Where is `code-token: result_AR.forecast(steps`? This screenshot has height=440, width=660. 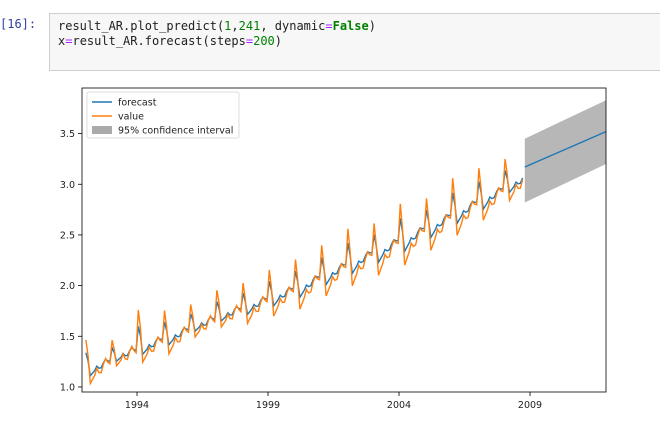
code-token: result_AR.forecast(steps is located at coordinates (159, 41).